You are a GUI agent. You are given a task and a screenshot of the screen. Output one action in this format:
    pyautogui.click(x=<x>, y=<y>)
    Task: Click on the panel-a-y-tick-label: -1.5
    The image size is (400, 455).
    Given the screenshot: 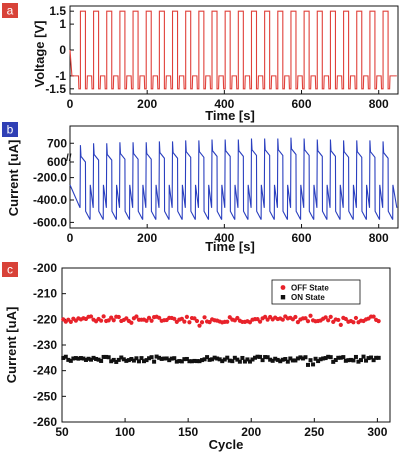 What is the action you would take?
    pyautogui.click(x=55, y=89)
    